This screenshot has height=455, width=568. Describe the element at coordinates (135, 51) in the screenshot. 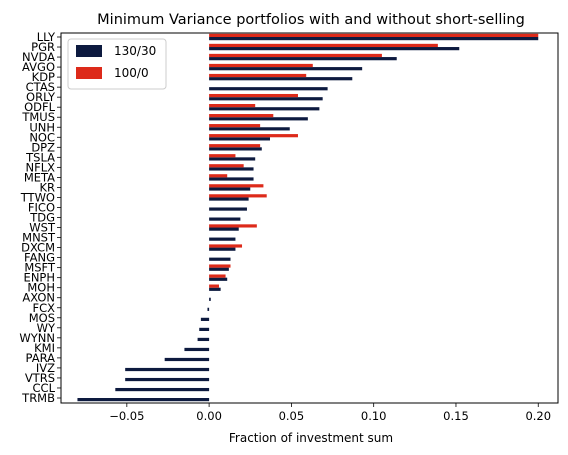

I see `legend-label-130-30: 130/30` at that location.